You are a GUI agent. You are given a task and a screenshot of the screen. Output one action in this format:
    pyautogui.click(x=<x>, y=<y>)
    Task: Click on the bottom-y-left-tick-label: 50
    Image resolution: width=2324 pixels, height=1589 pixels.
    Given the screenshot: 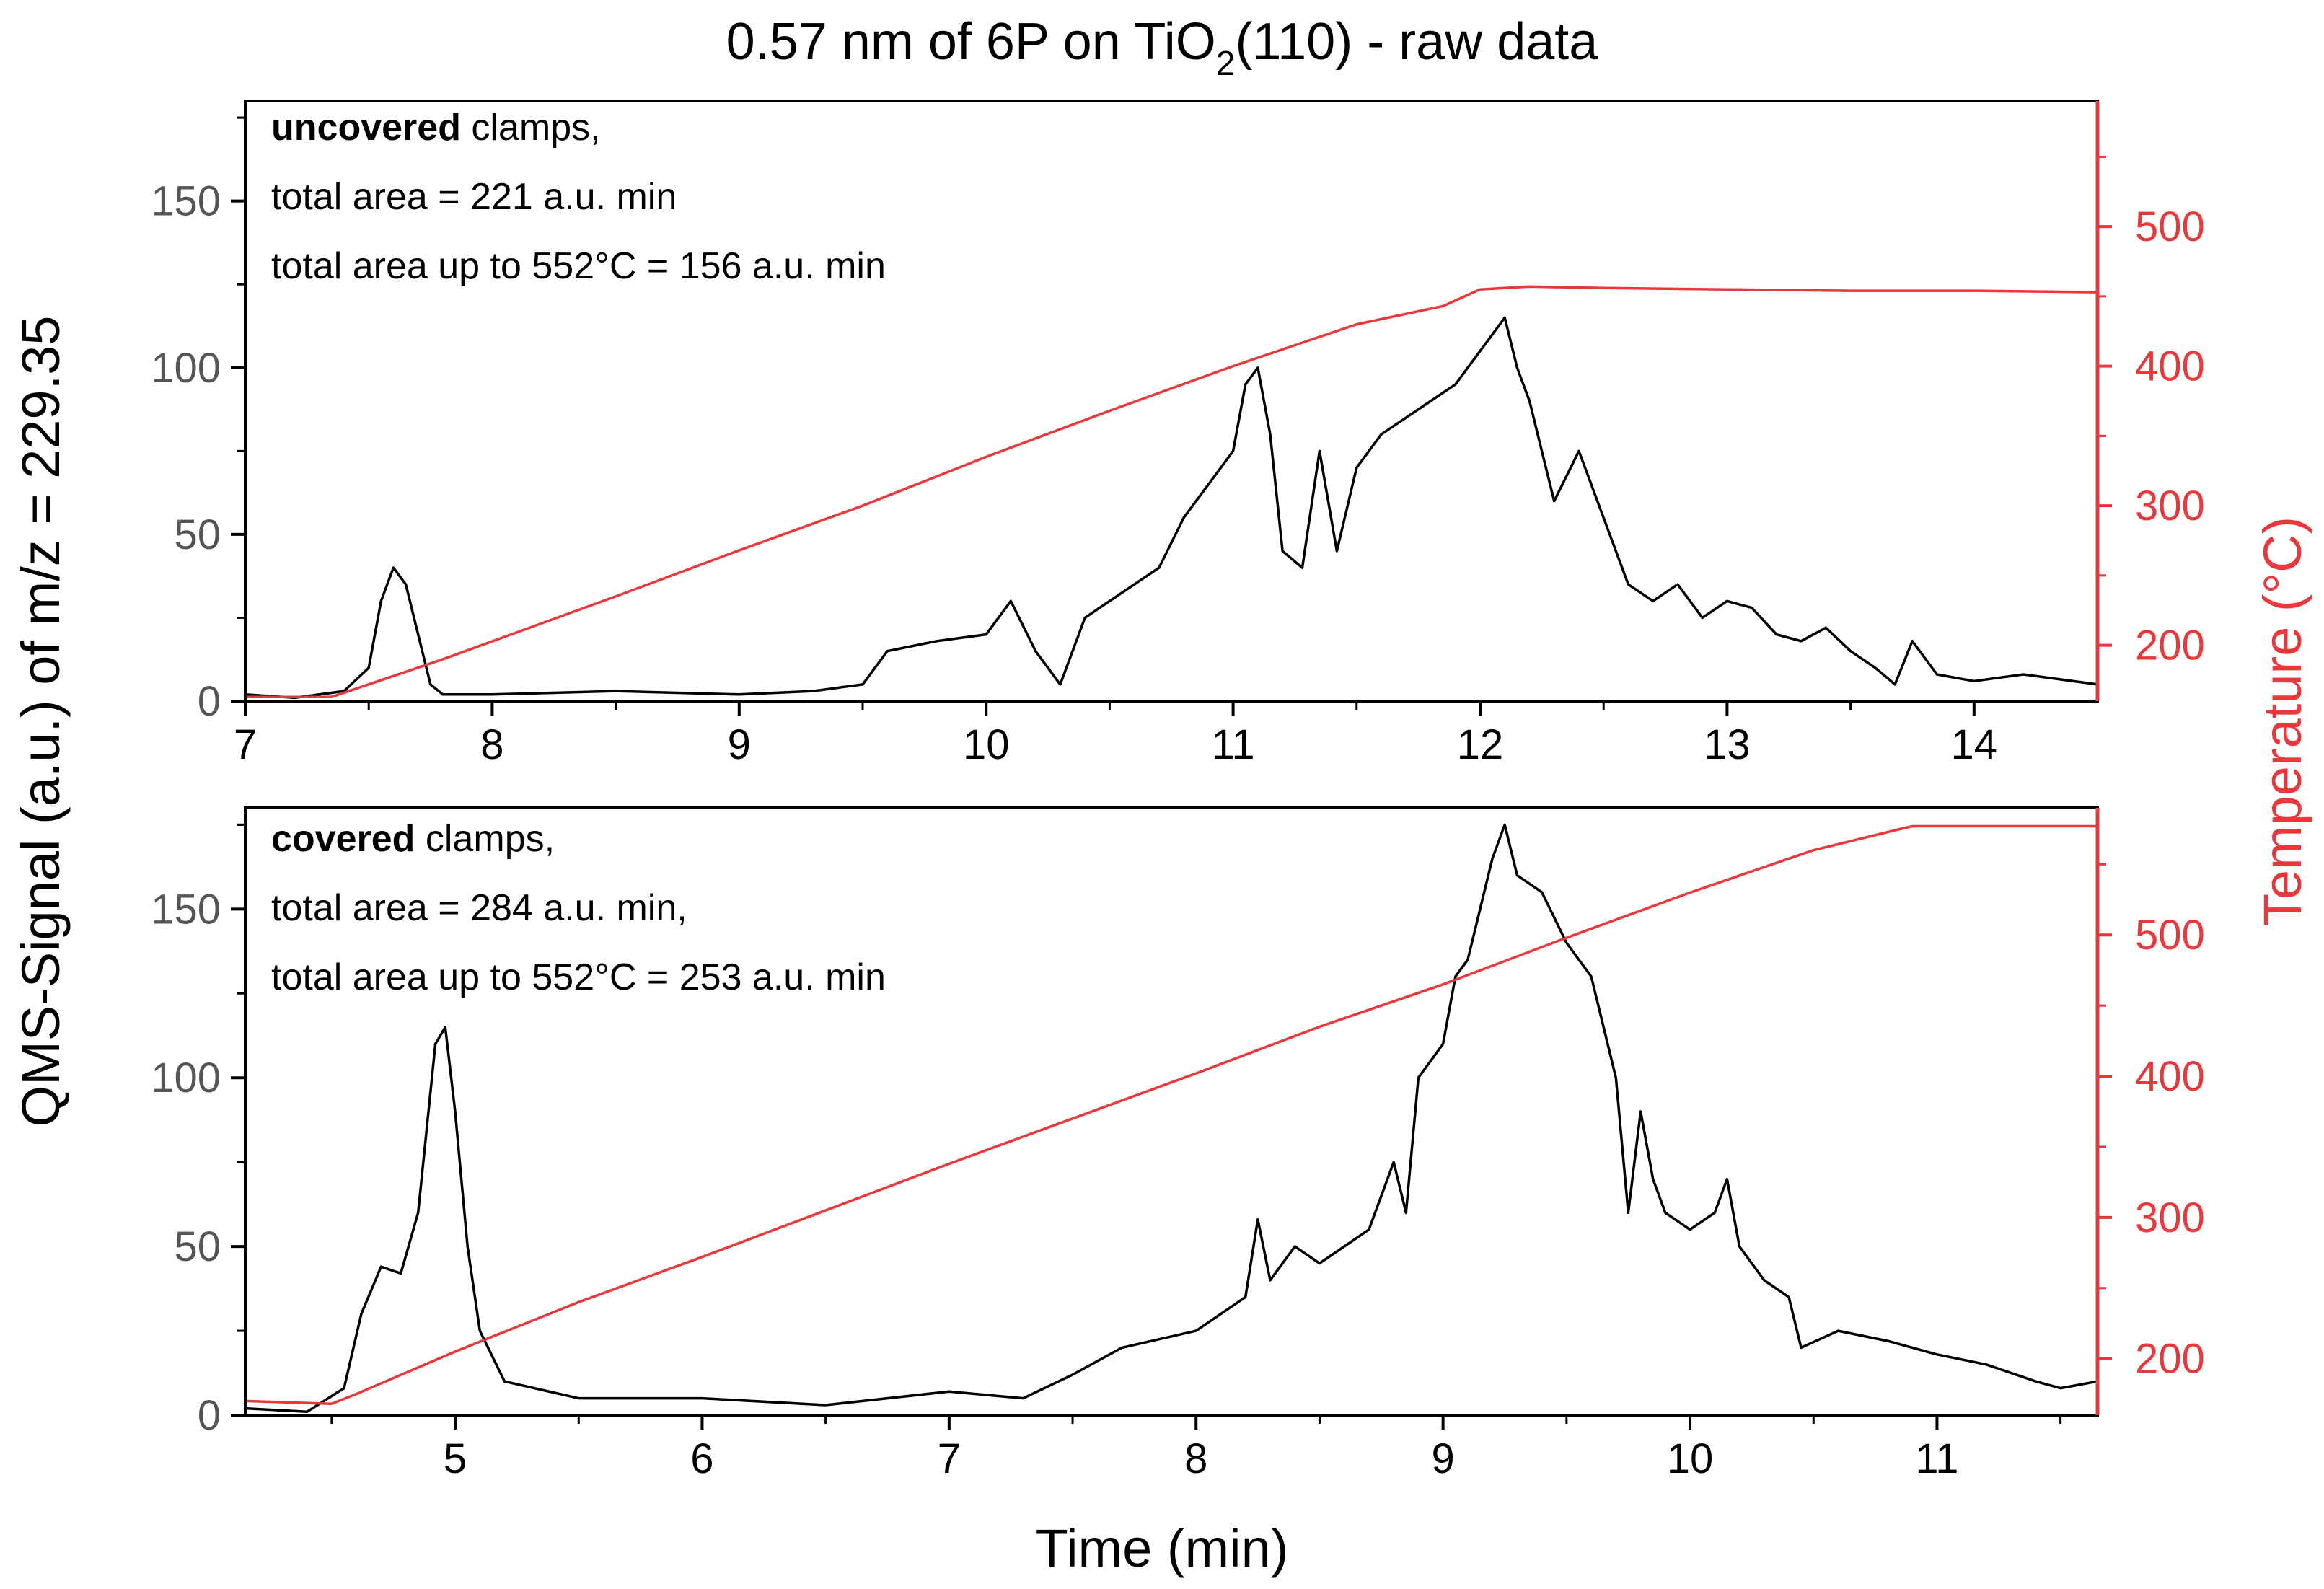 What is the action you would take?
    pyautogui.click(x=197, y=1247)
    